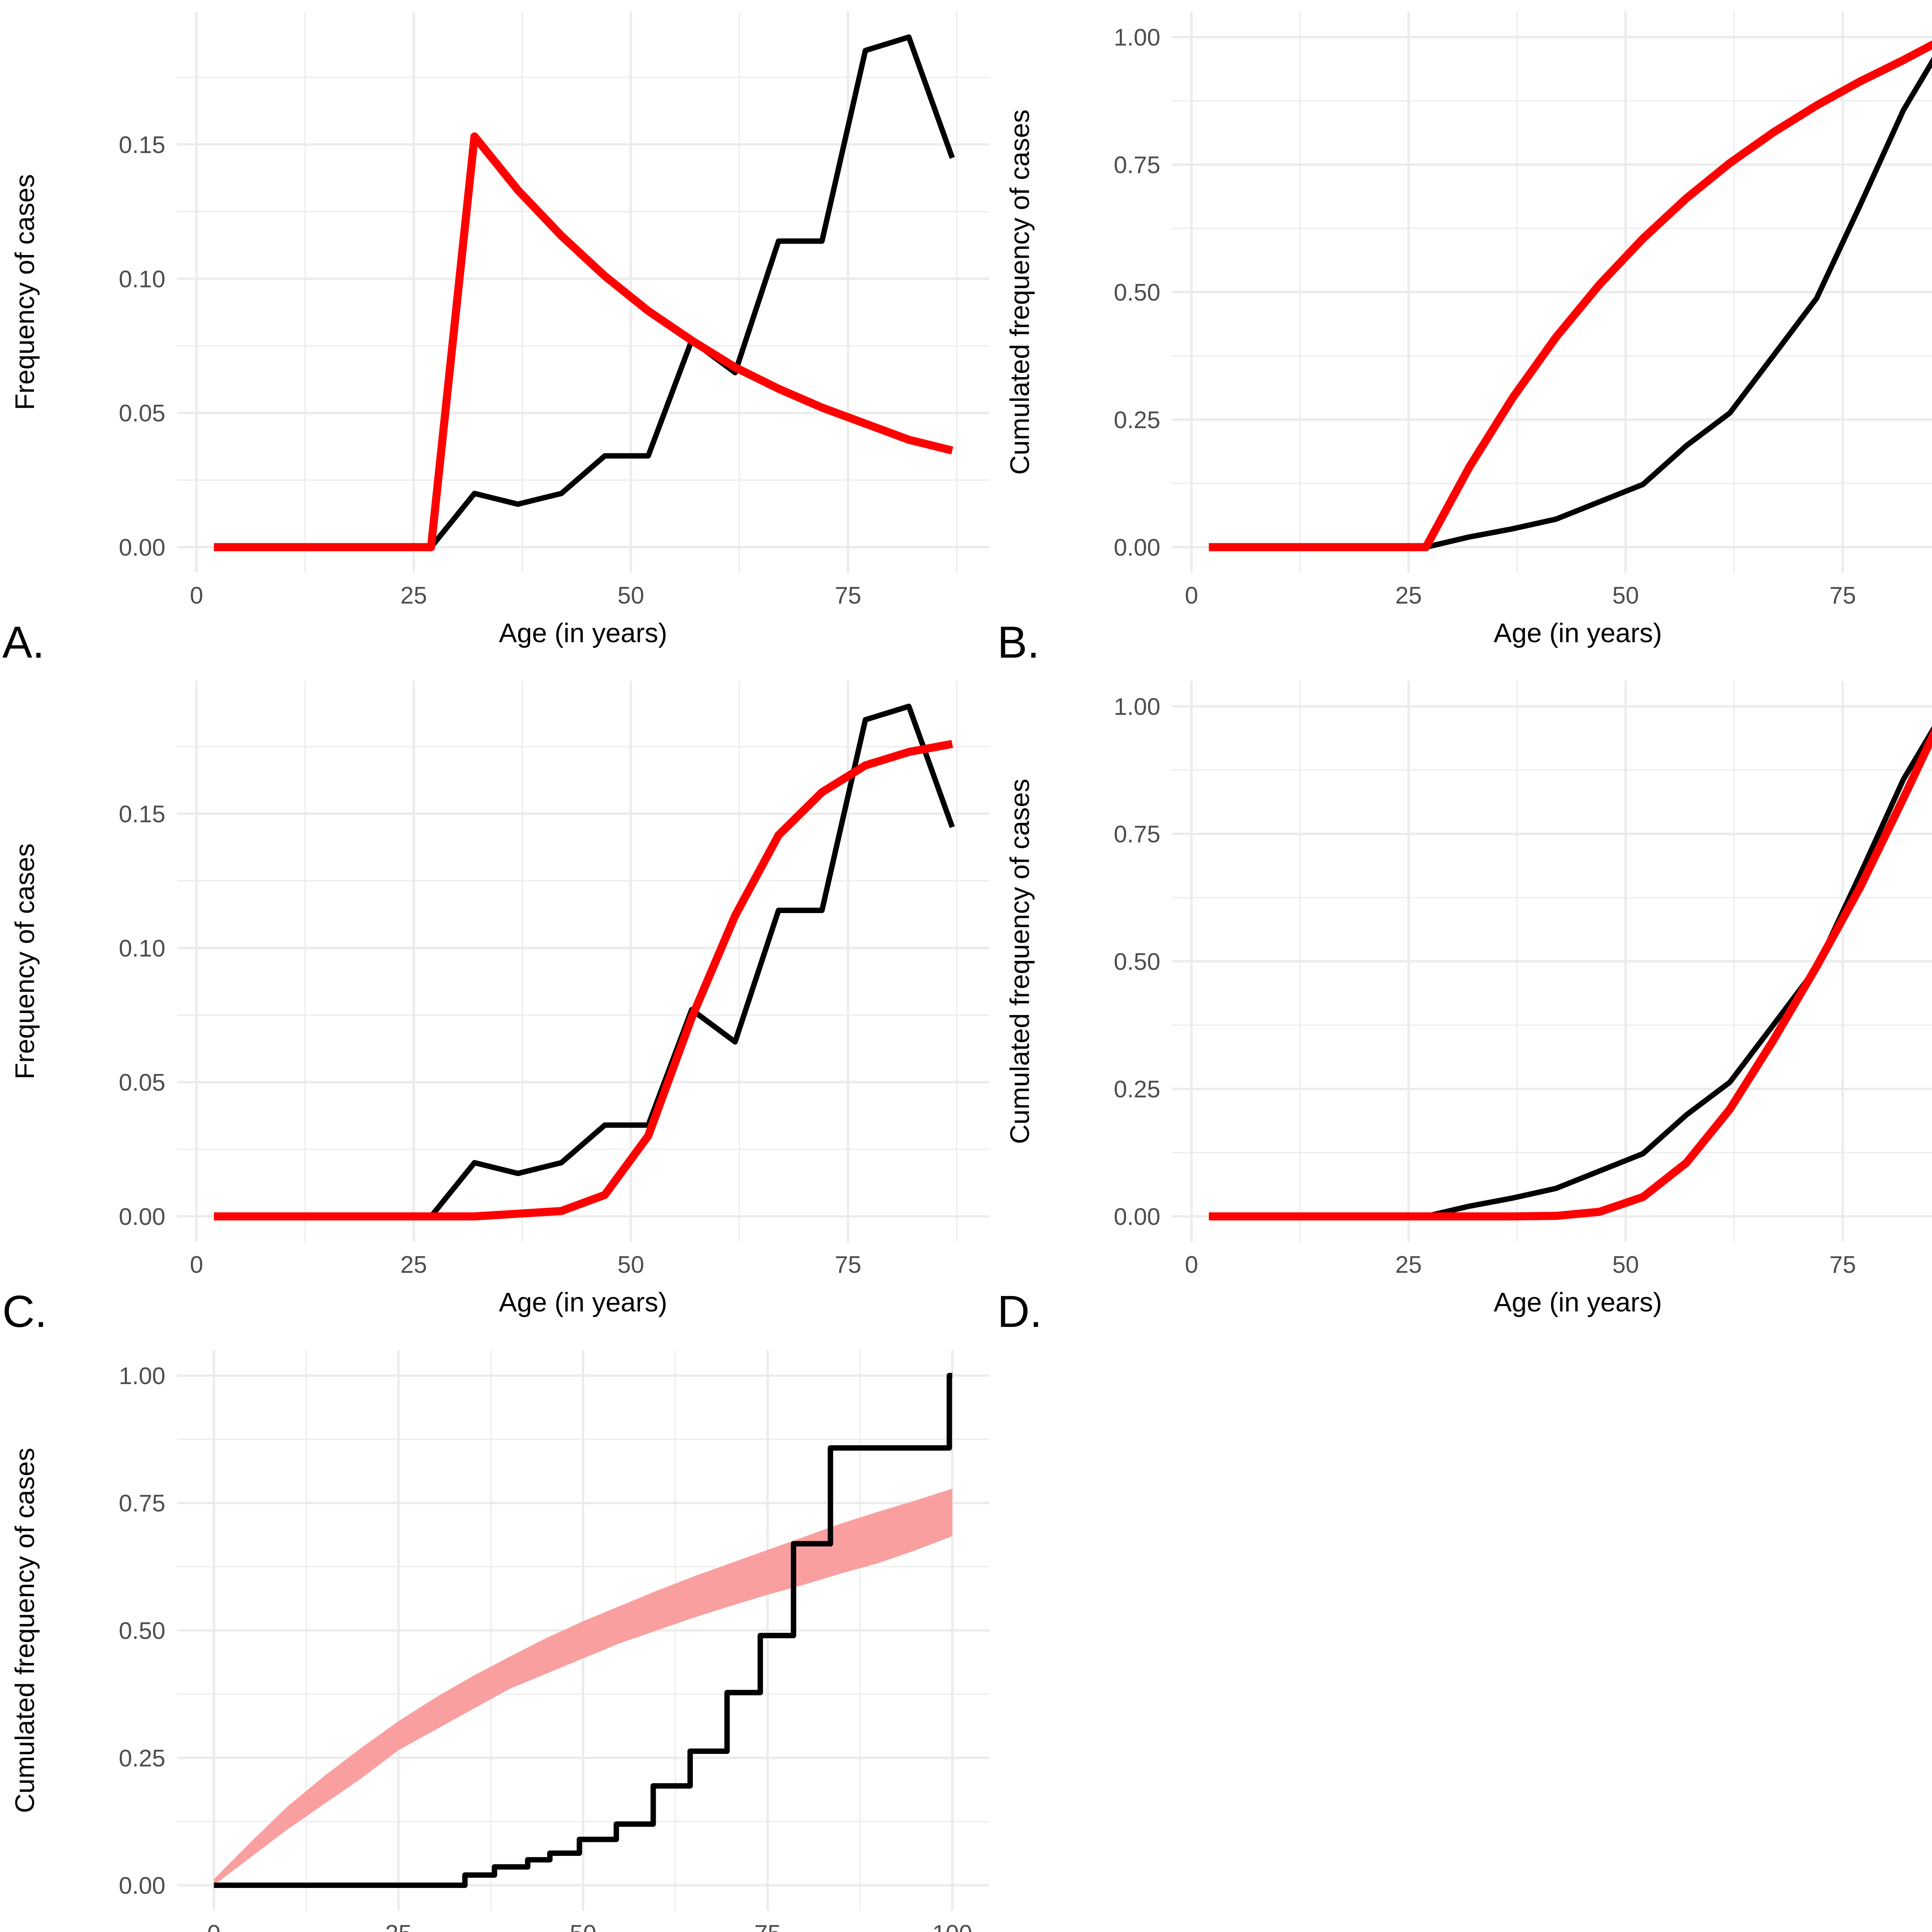 Image resolution: width=1932 pixels, height=1932 pixels. What do you see at coordinates (952, 1926) in the screenshot?
I see `x-tick-label: 100` at bounding box center [952, 1926].